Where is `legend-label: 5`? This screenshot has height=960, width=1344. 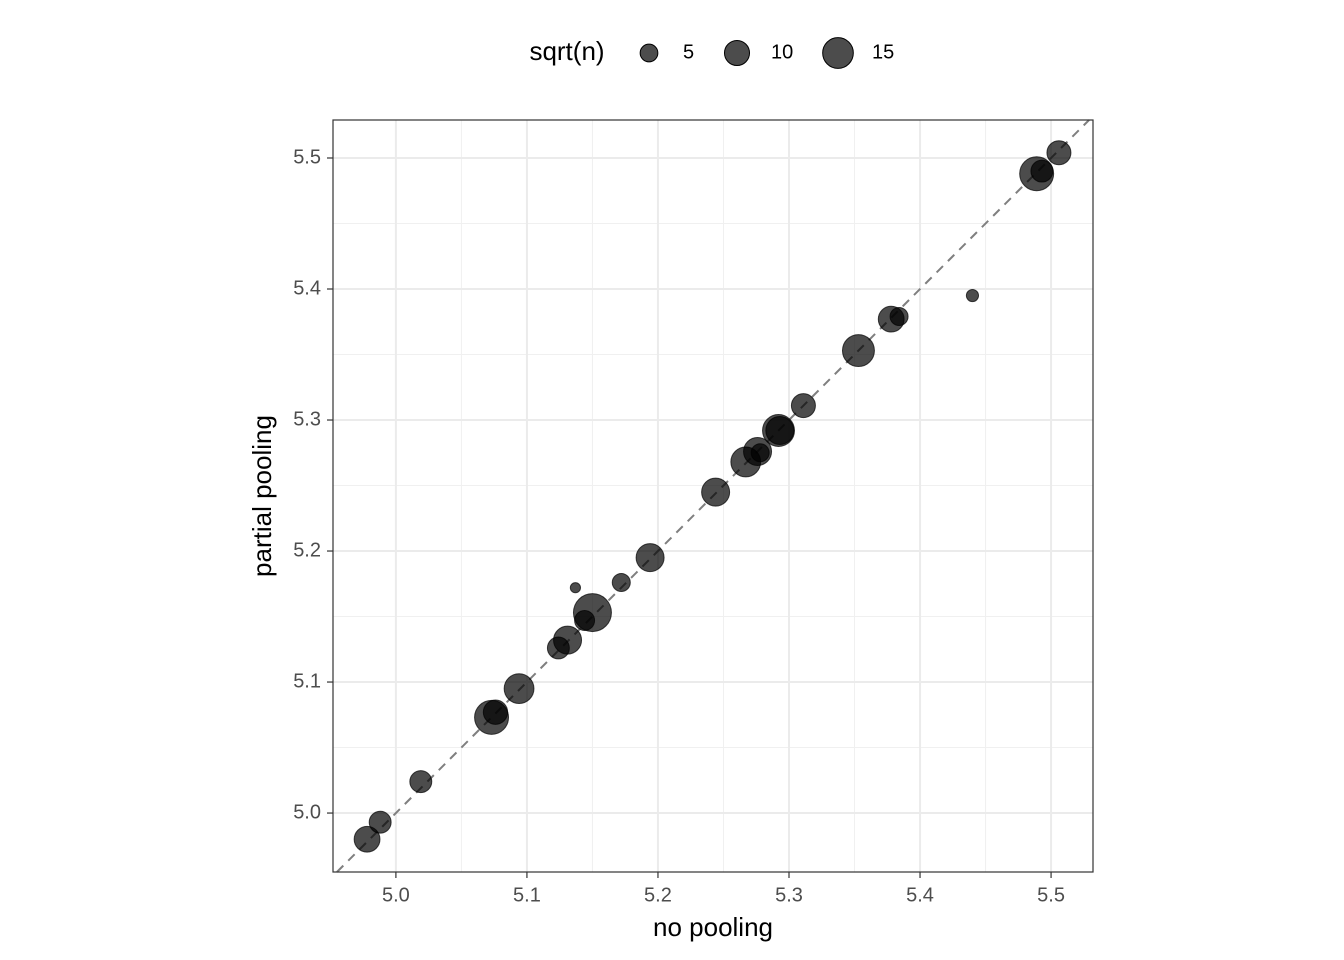 legend-label: 5 is located at coordinates (688, 52).